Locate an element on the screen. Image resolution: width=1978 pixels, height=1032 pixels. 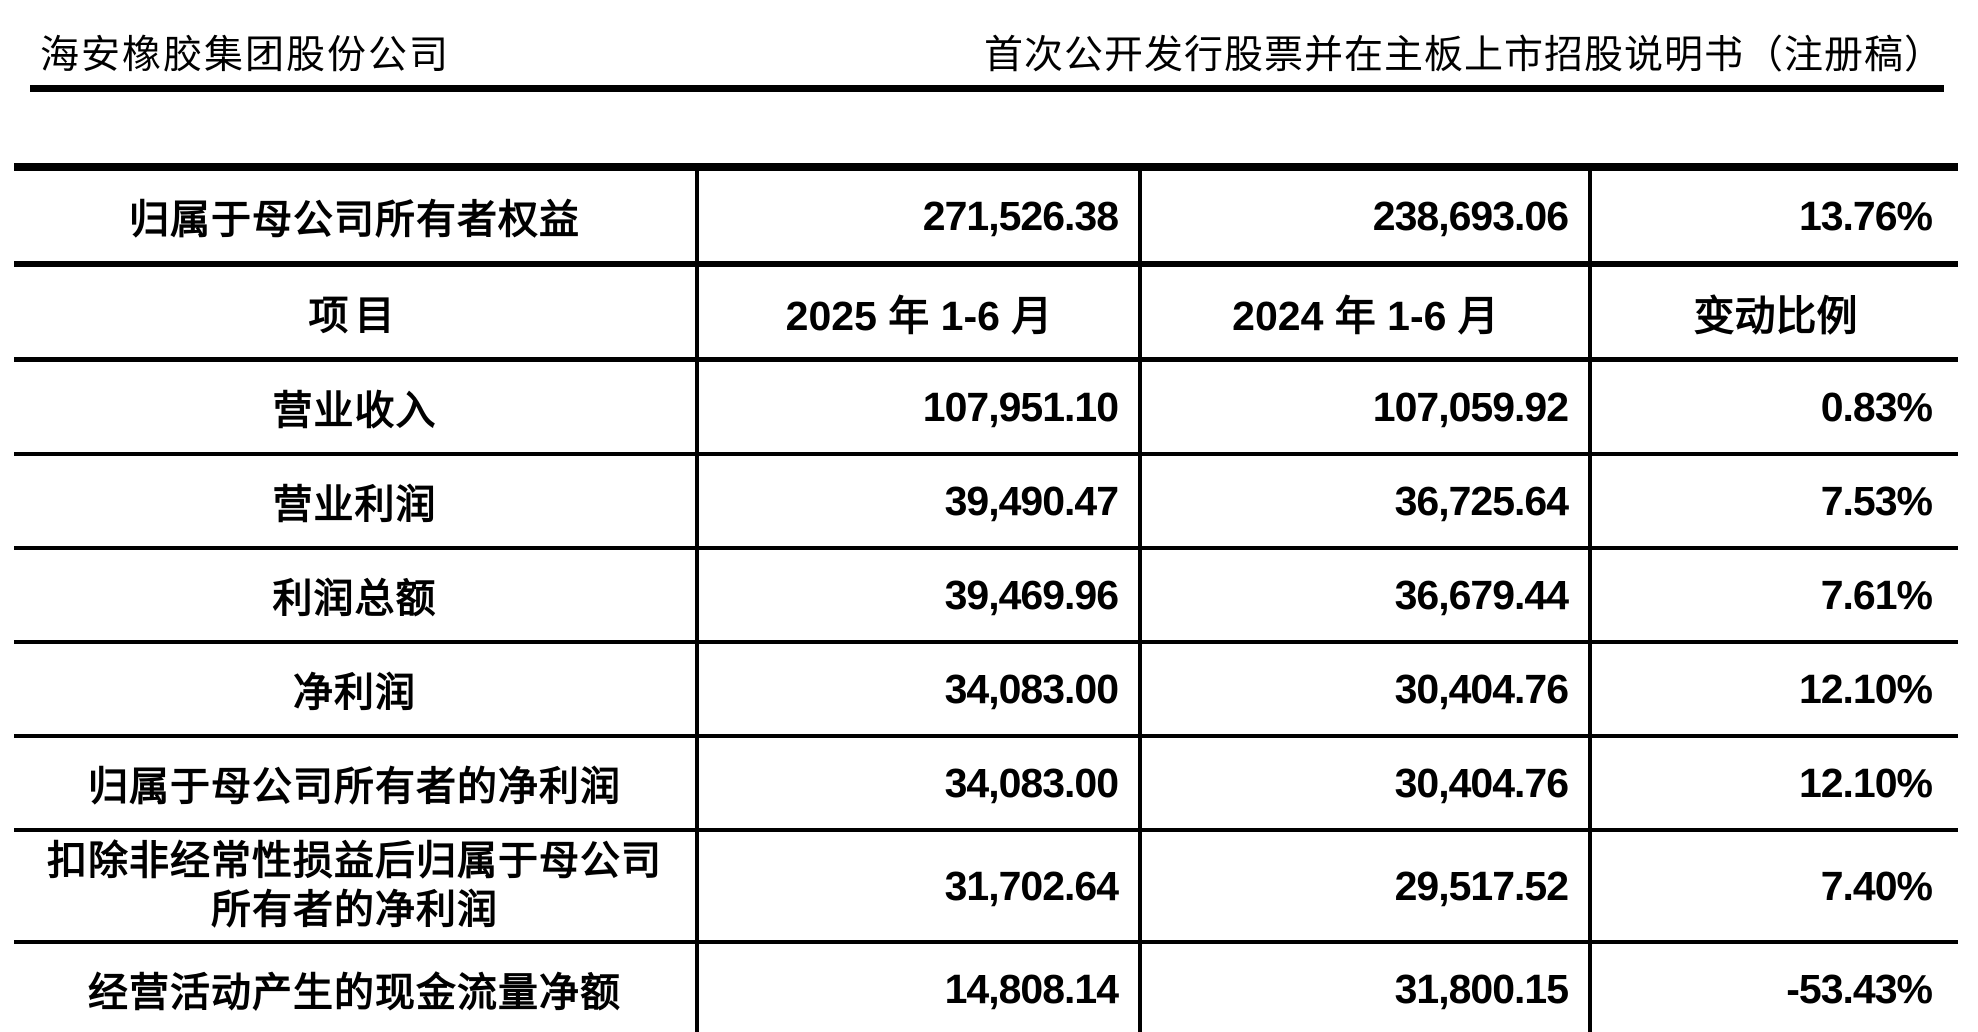
item-cell: 净利润 is located at coordinates (355, 690).